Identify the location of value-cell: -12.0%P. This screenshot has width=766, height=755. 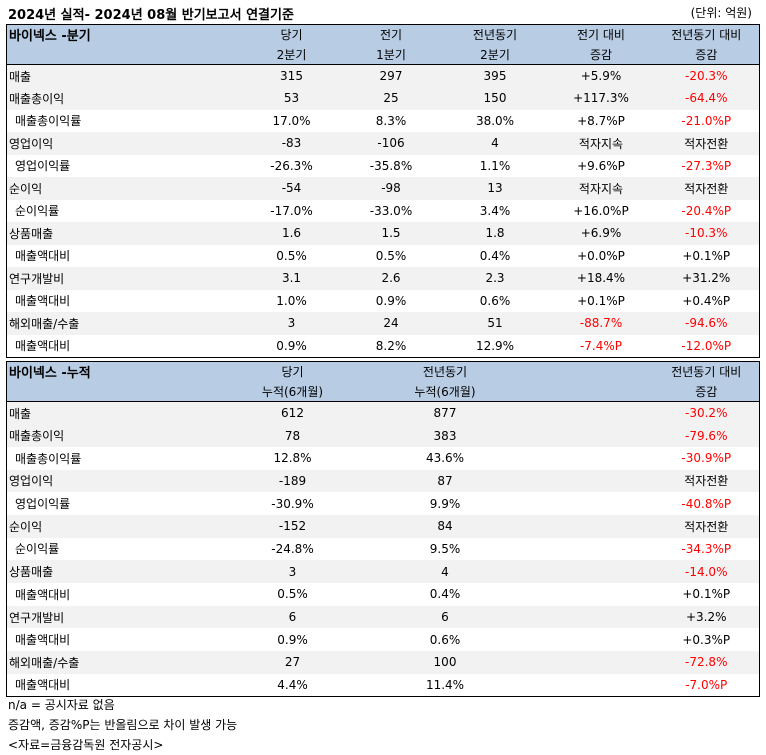
(706, 346).